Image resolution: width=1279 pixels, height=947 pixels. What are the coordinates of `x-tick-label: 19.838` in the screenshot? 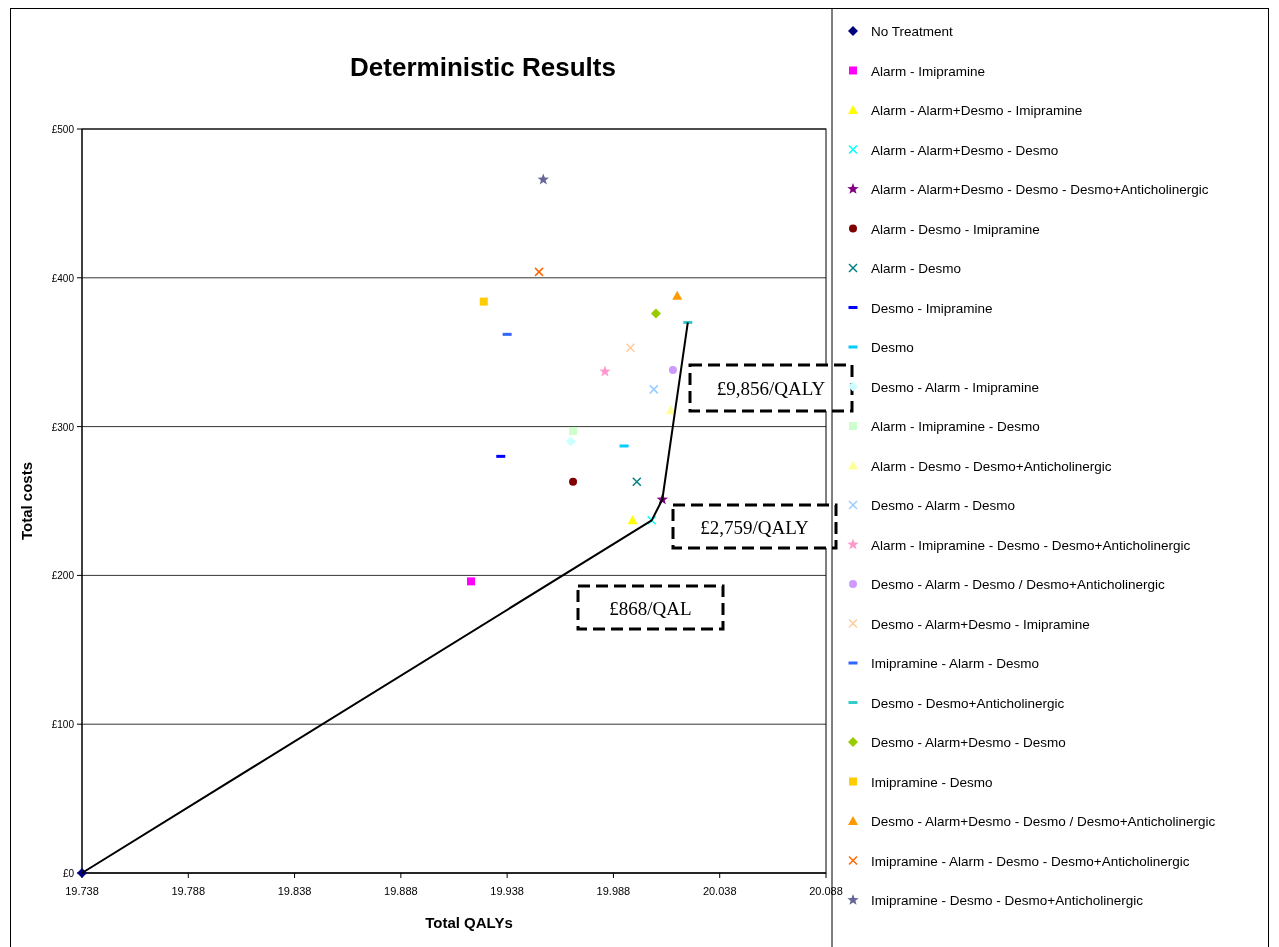 It's located at (294, 891).